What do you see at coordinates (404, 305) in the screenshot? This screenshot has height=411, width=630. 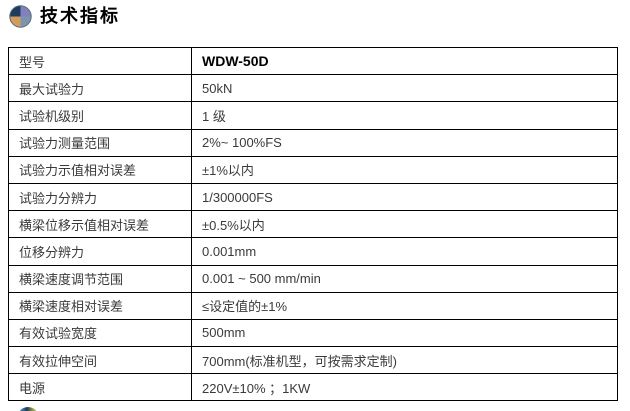 I see `spec-value: ≤设定值的±1%` at bounding box center [404, 305].